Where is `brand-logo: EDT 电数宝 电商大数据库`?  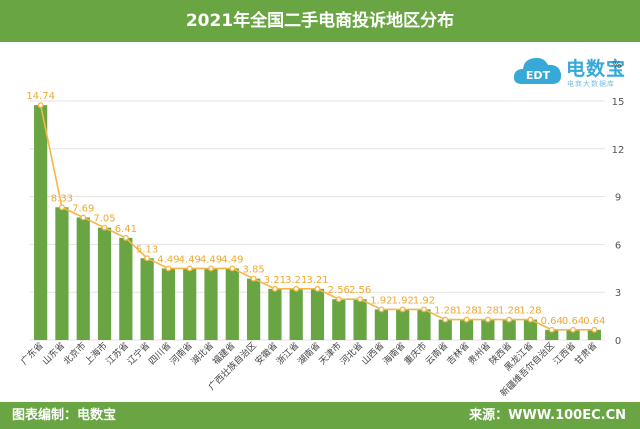
brand-logo: EDT 电数宝 电商大数据库 is located at coordinates (574, 72).